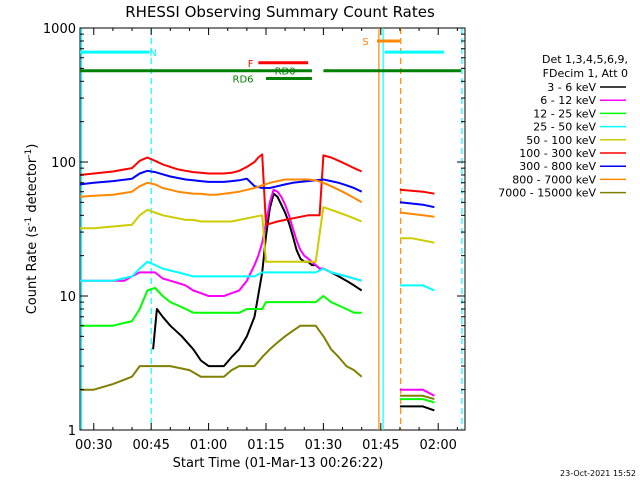 The image size is (640, 480). Describe the element at coordinates (365, 42) in the screenshot. I see `flag-label-s: S` at that location.